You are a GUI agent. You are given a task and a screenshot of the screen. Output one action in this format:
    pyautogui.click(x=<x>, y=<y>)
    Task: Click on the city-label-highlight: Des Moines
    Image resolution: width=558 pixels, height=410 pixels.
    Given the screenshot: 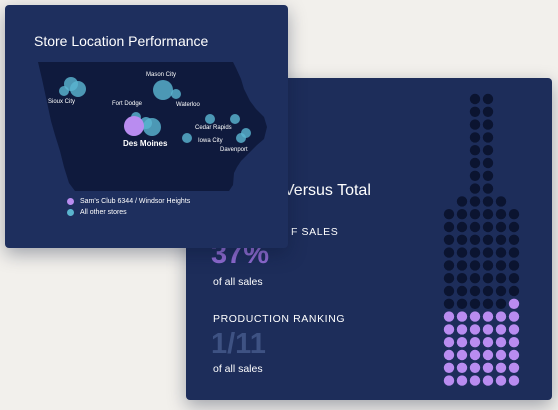 What is the action you would take?
    pyautogui.click(x=145, y=143)
    